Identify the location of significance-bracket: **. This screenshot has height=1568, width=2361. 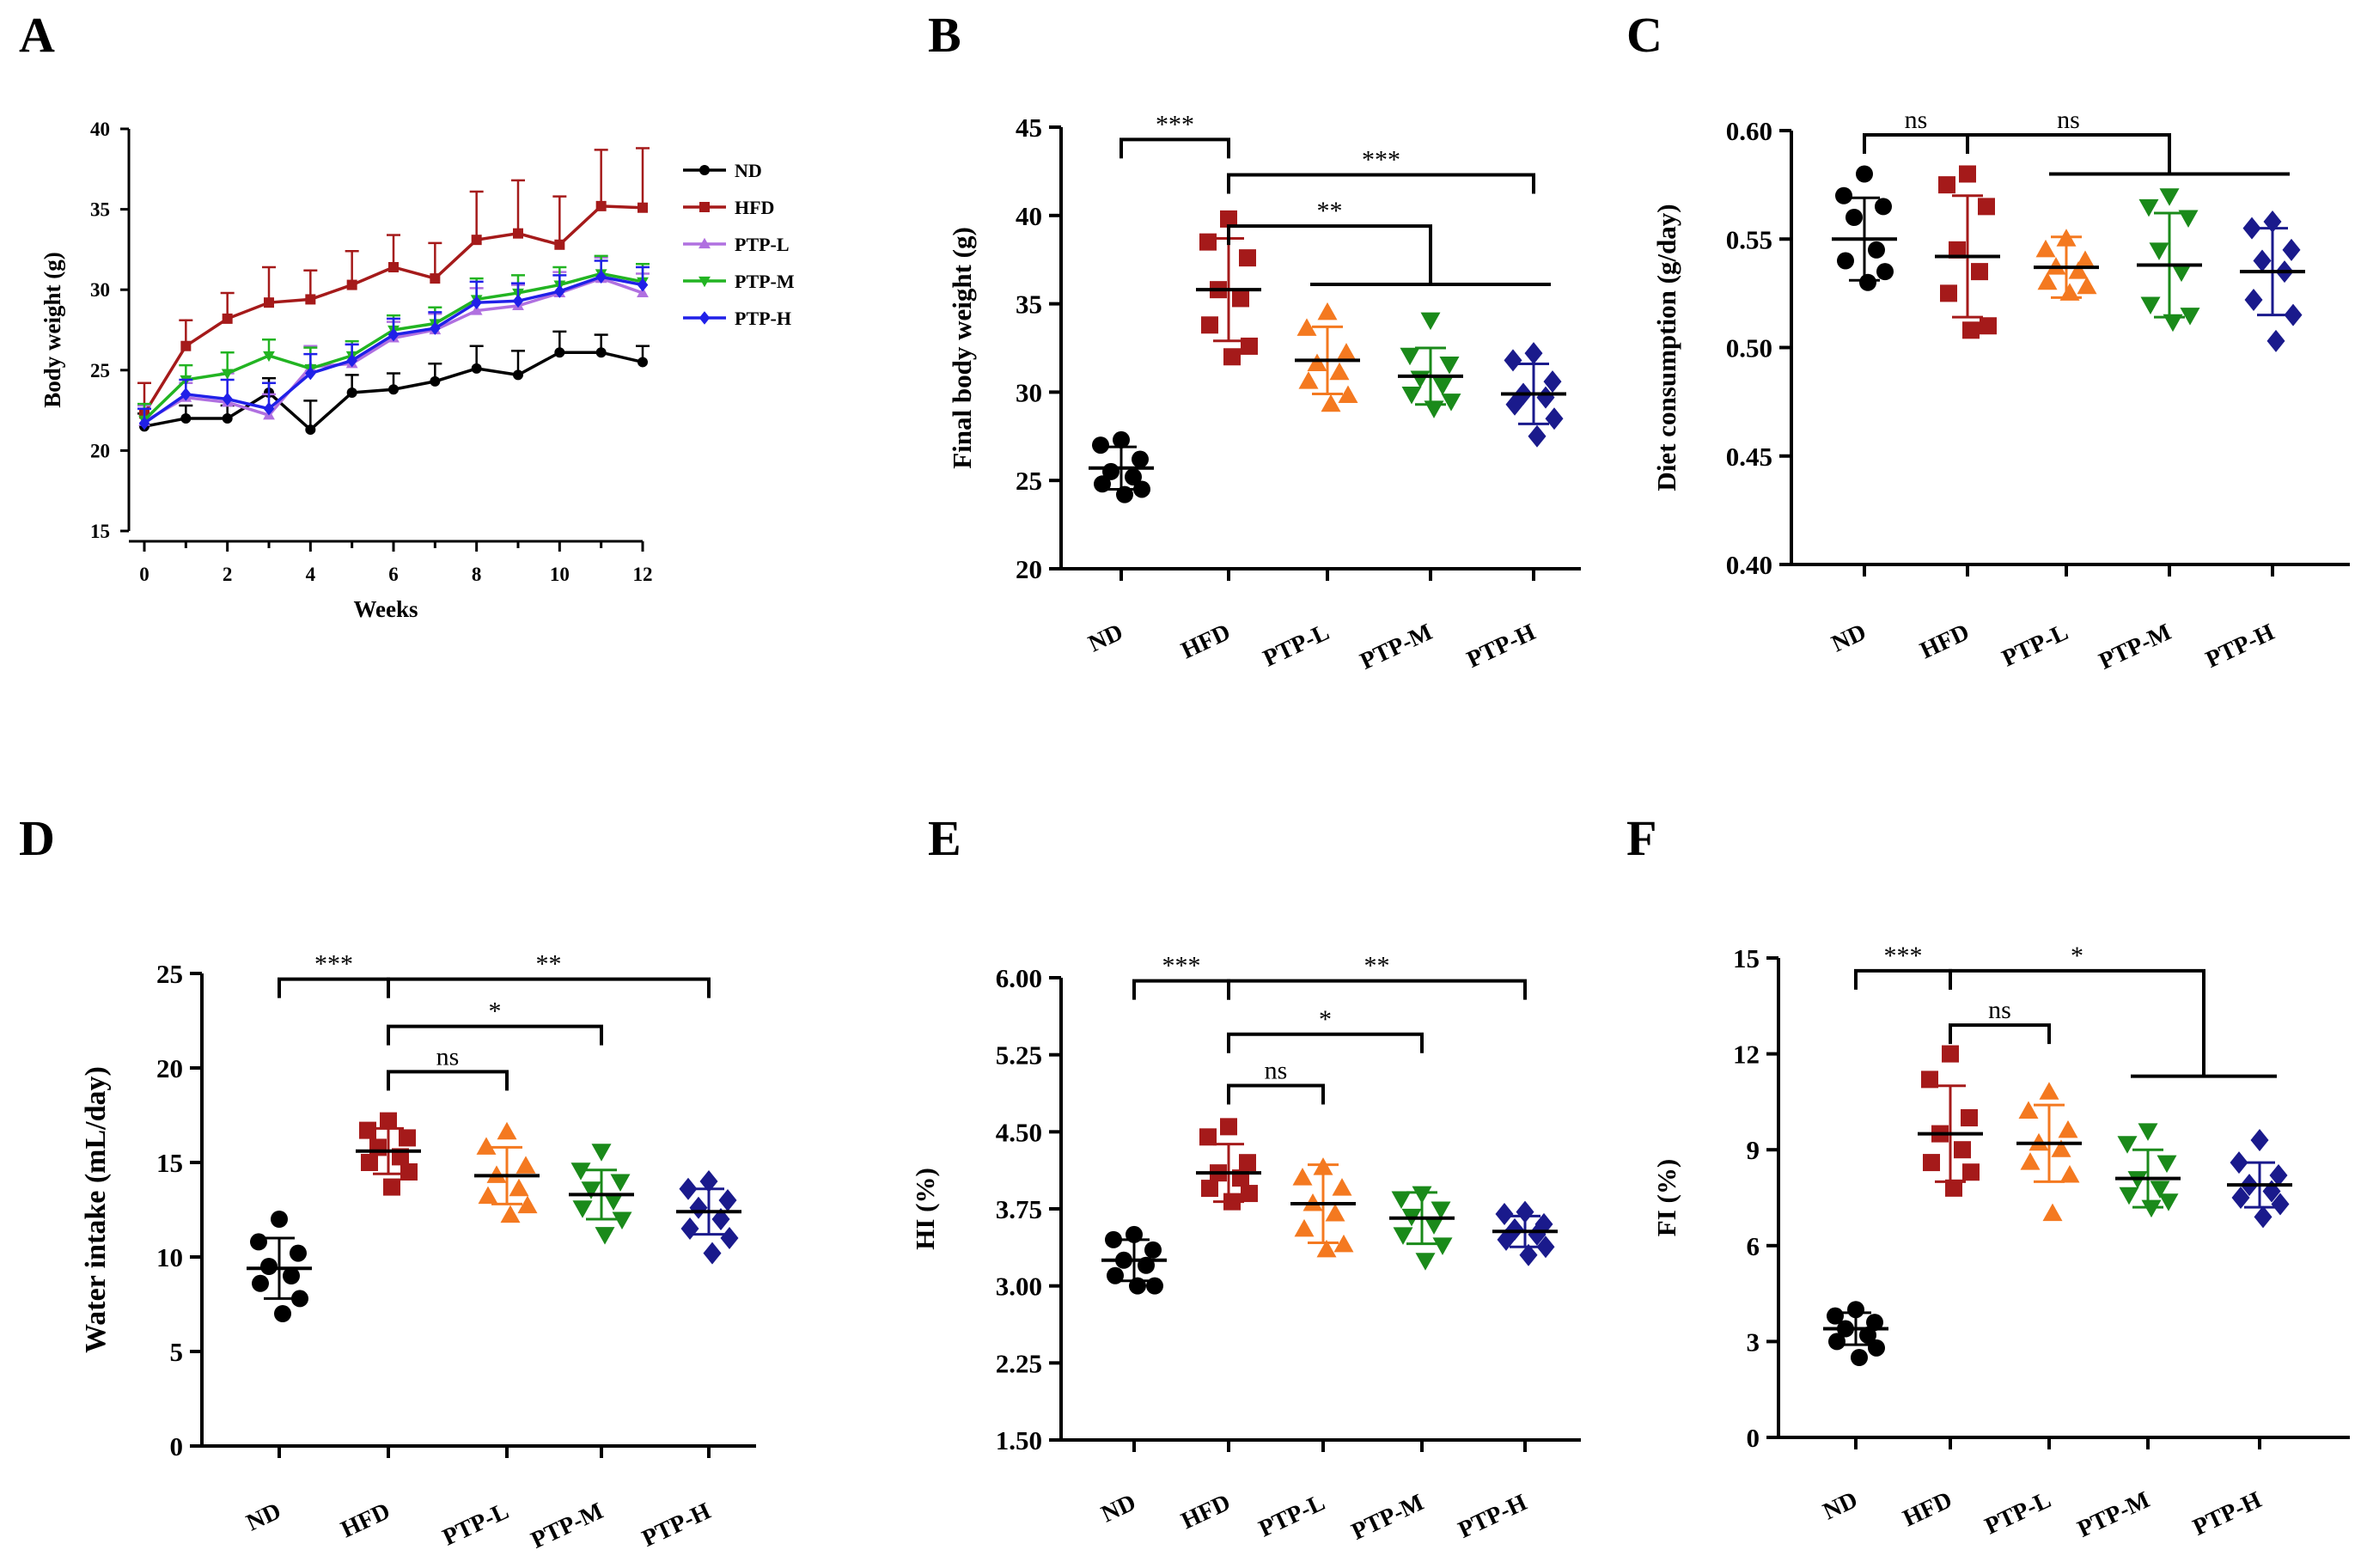
(549, 974).